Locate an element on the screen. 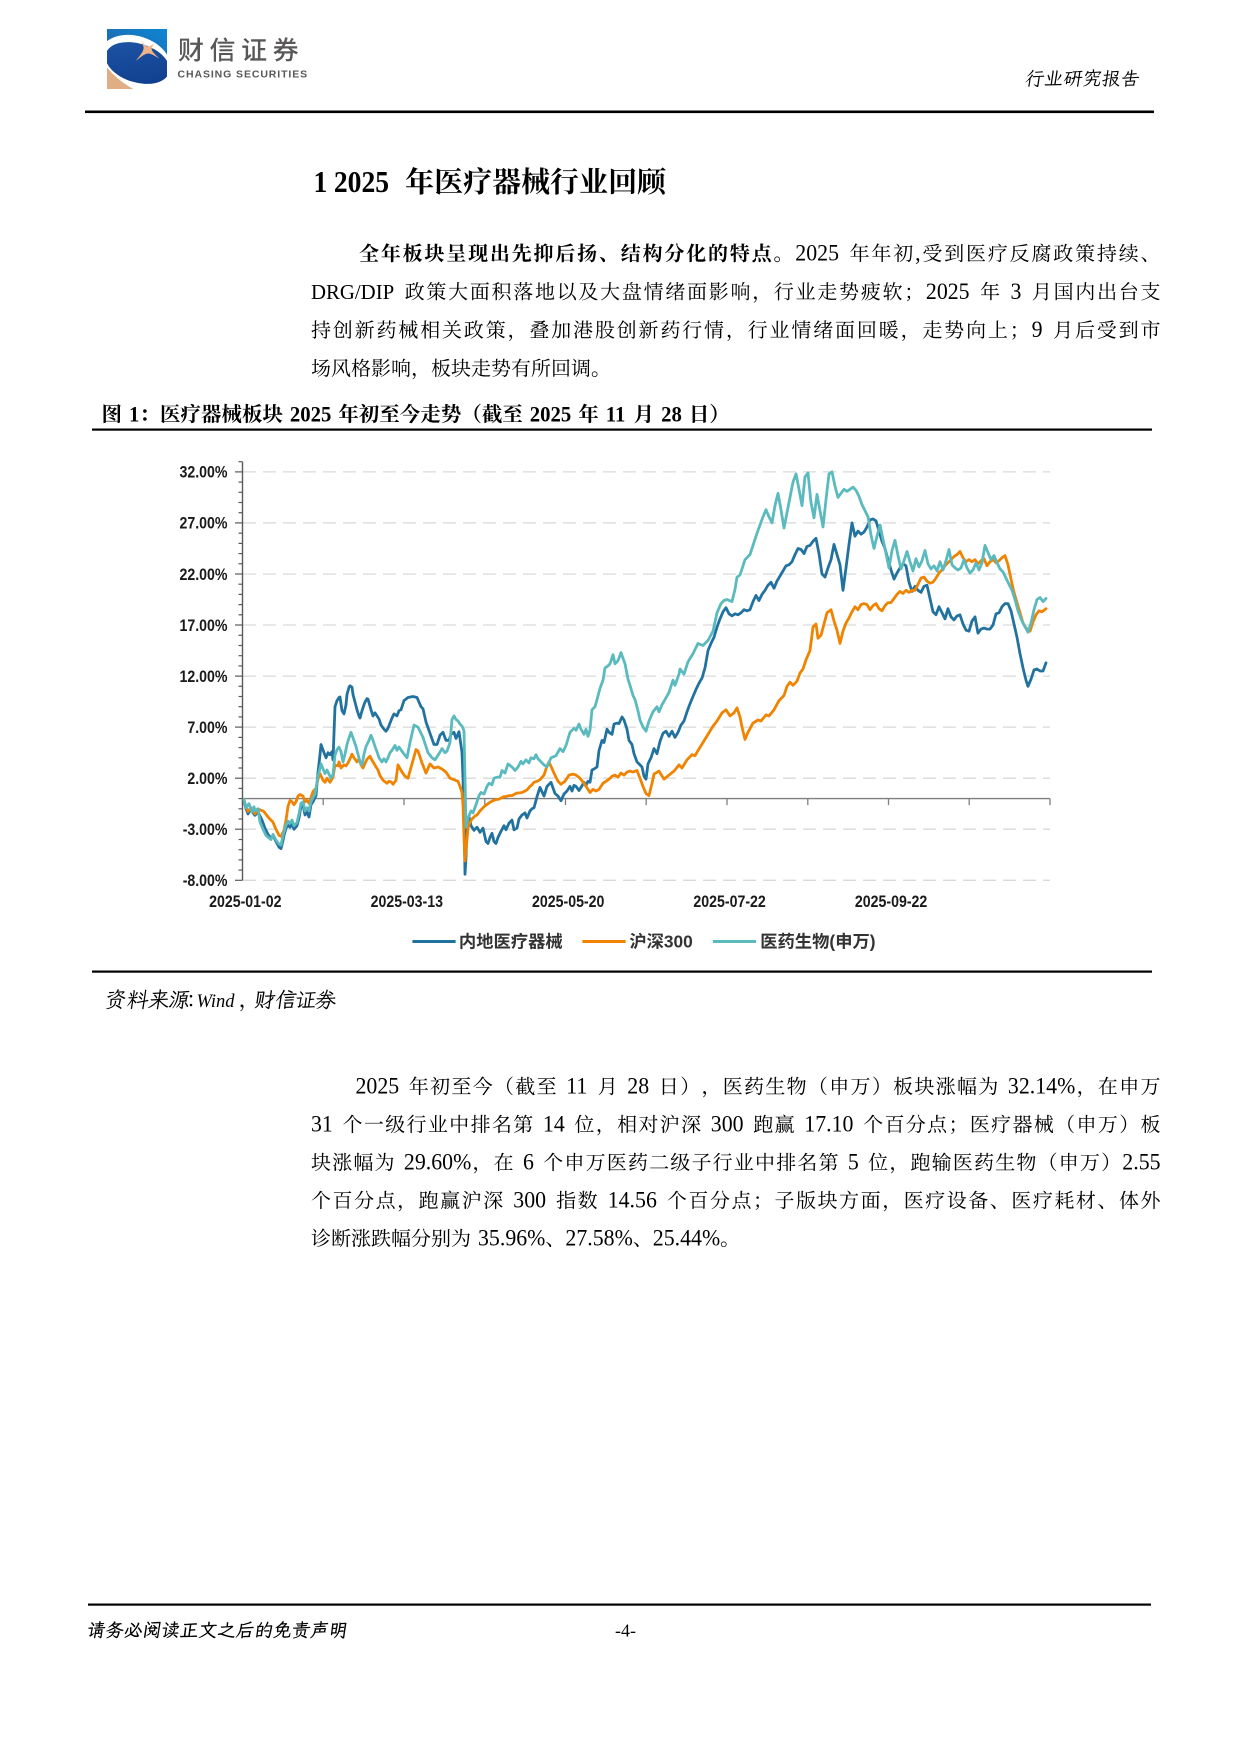  svg-text: 29.60% is located at coordinates (437, 1162).